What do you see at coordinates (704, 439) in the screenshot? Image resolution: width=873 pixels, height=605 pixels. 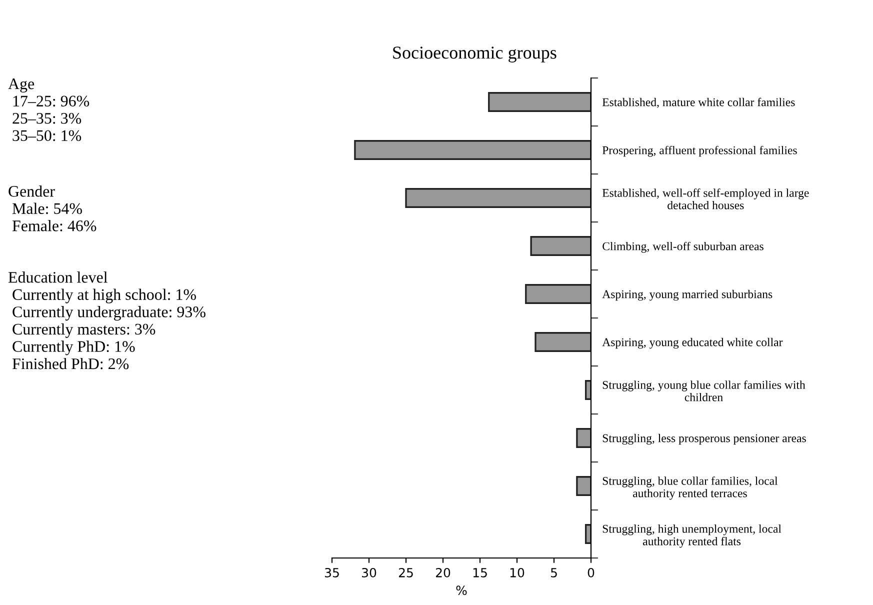 I see `y-tick-label: Struggling, less prosperous pensioner areas` at bounding box center [704, 439].